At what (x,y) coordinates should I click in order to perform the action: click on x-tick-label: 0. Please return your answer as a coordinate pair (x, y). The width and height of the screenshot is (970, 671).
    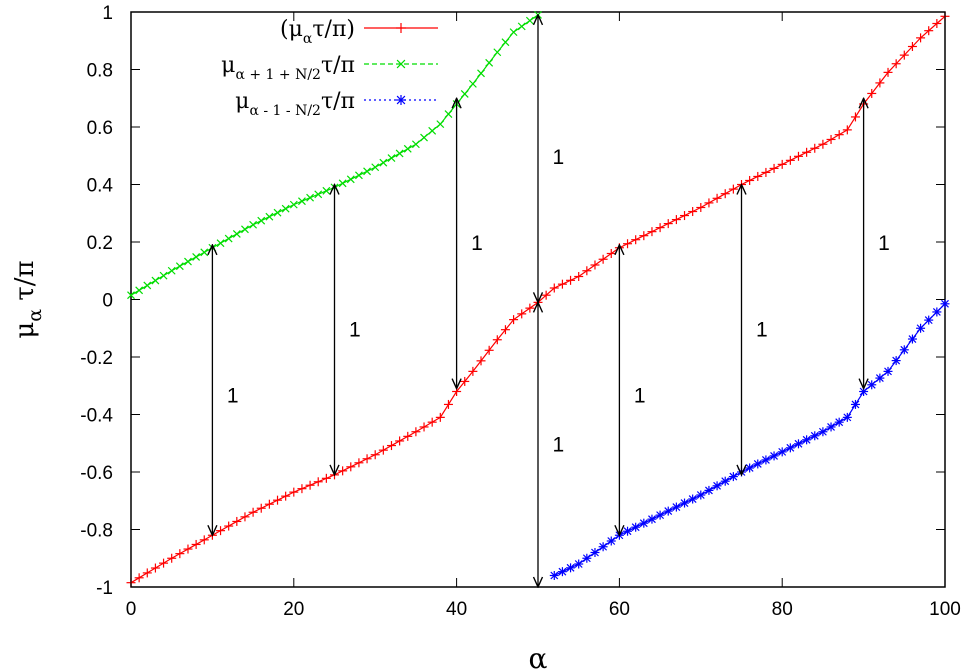
    Looking at the image, I should click on (131, 609).